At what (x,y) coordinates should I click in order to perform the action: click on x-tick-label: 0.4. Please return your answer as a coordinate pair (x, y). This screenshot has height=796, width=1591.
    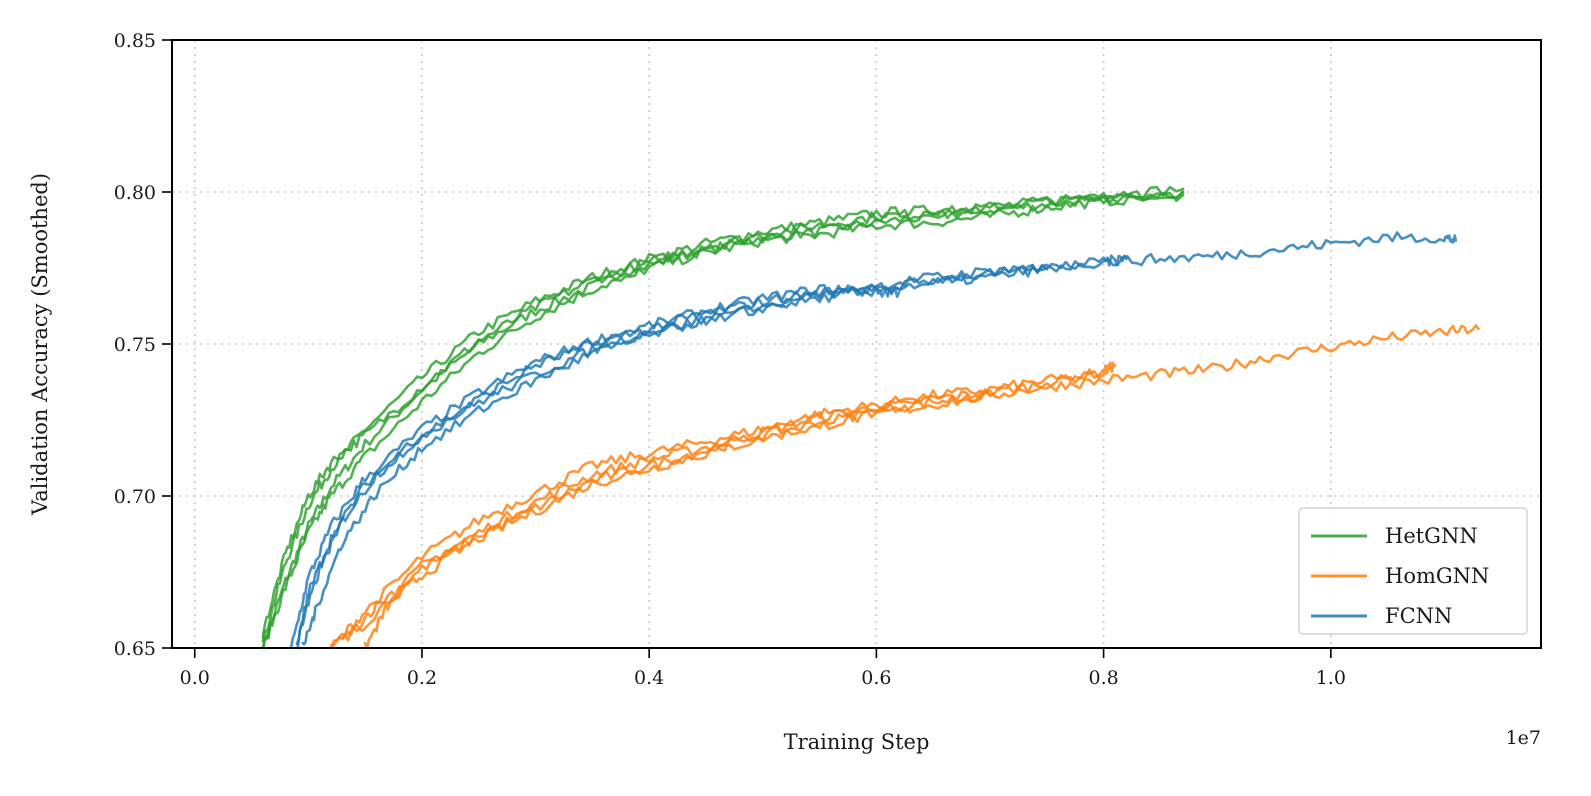
    Looking at the image, I should click on (649, 678).